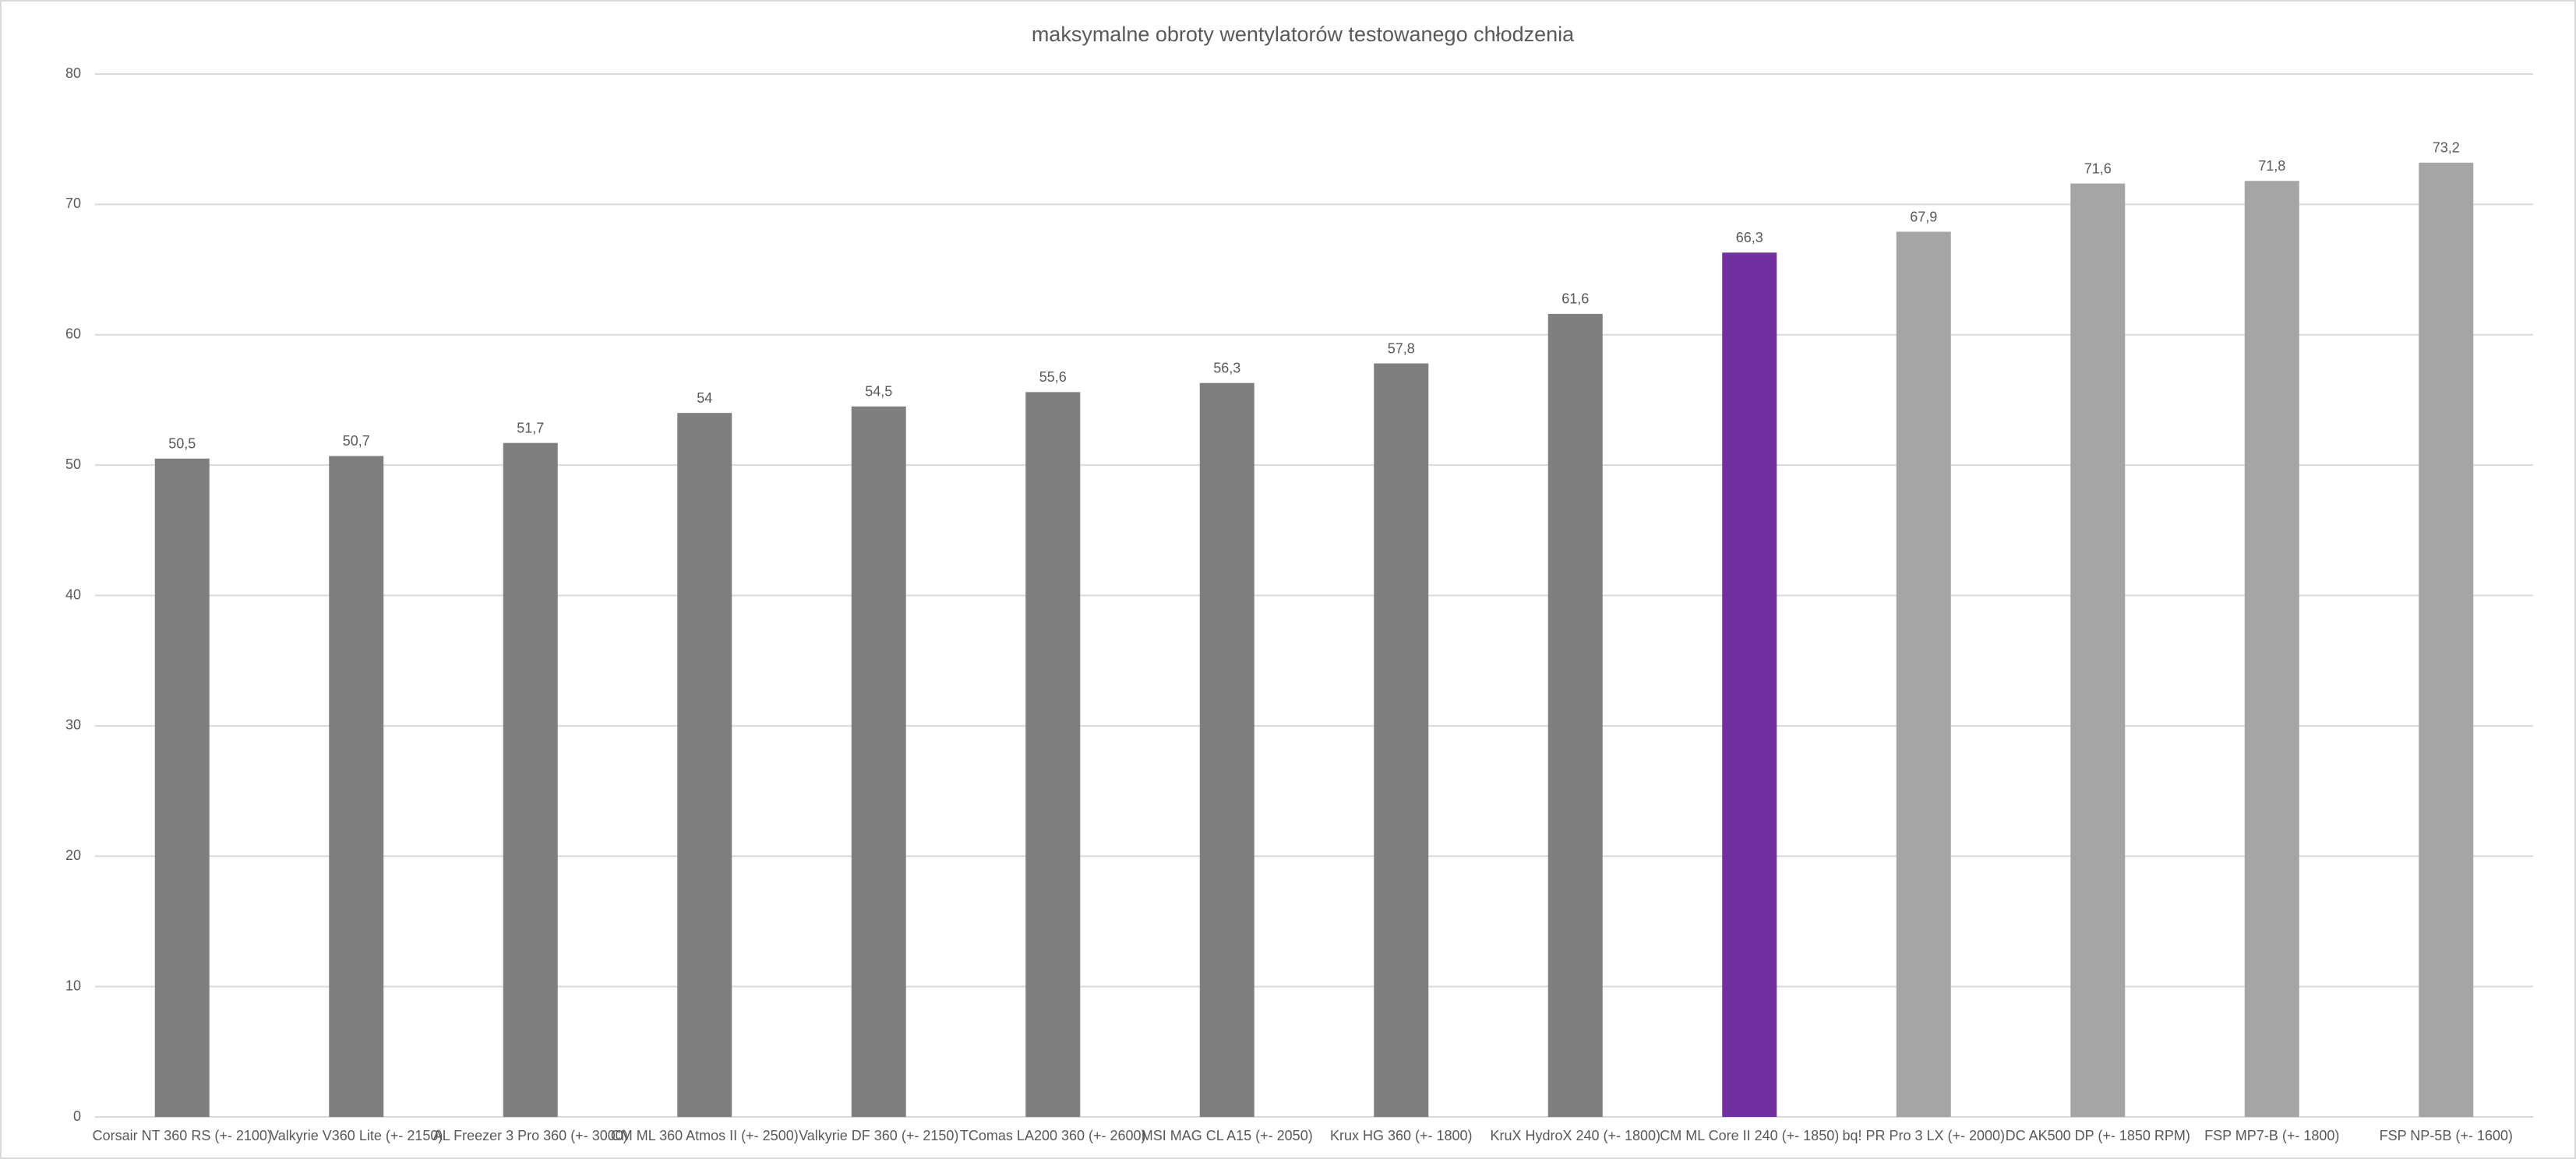 The width and height of the screenshot is (2576, 1159). Describe the element at coordinates (2446, 148) in the screenshot. I see `data-label: 73,2` at that location.